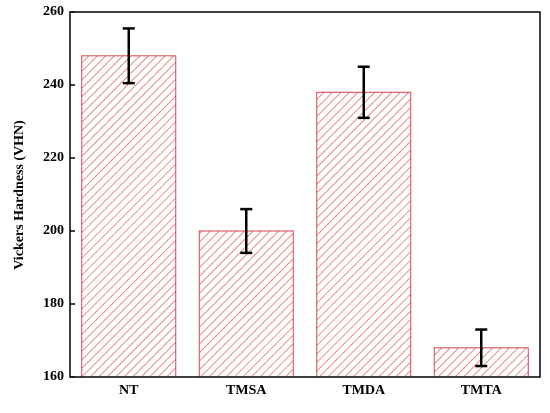  What do you see at coordinates (53, 11) in the screenshot?
I see `y-tick-label: 260` at bounding box center [53, 11].